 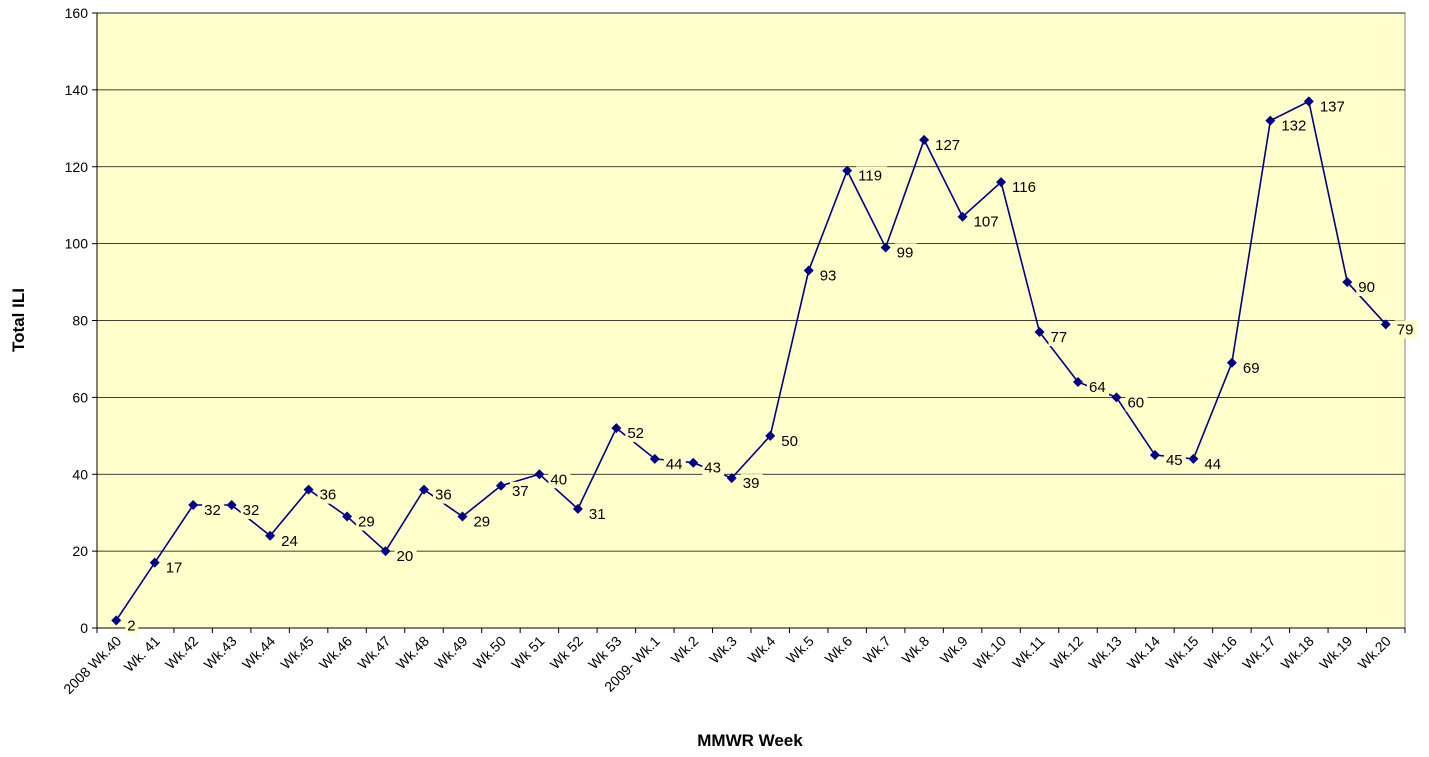 I want to click on data-label: 36, so click(x=328, y=495).